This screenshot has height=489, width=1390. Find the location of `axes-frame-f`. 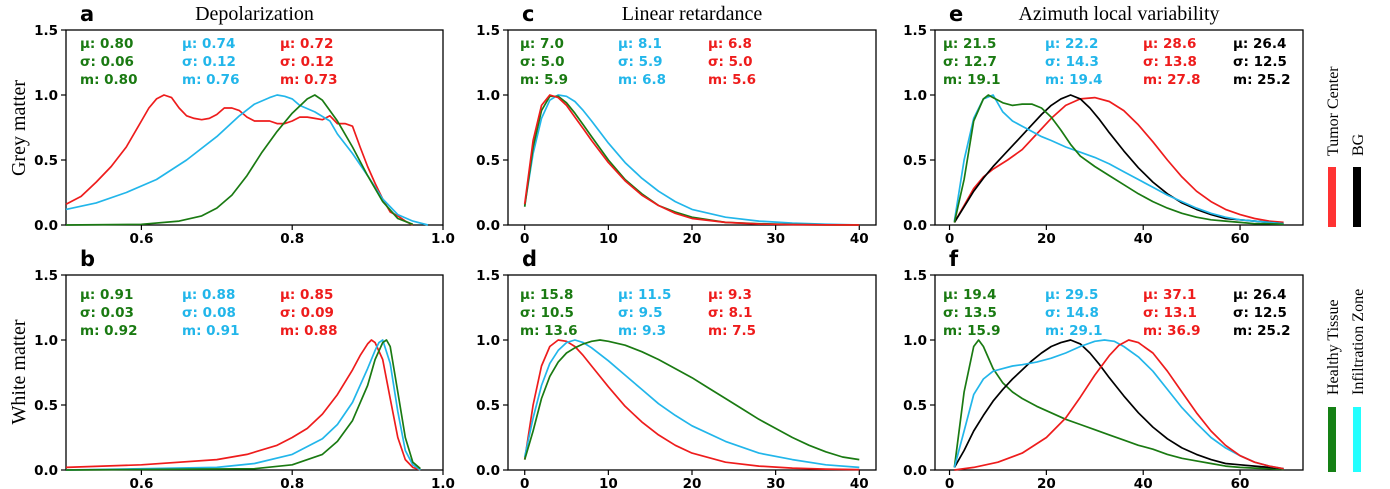

axes-frame-f is located at coordinates (1119, 372).